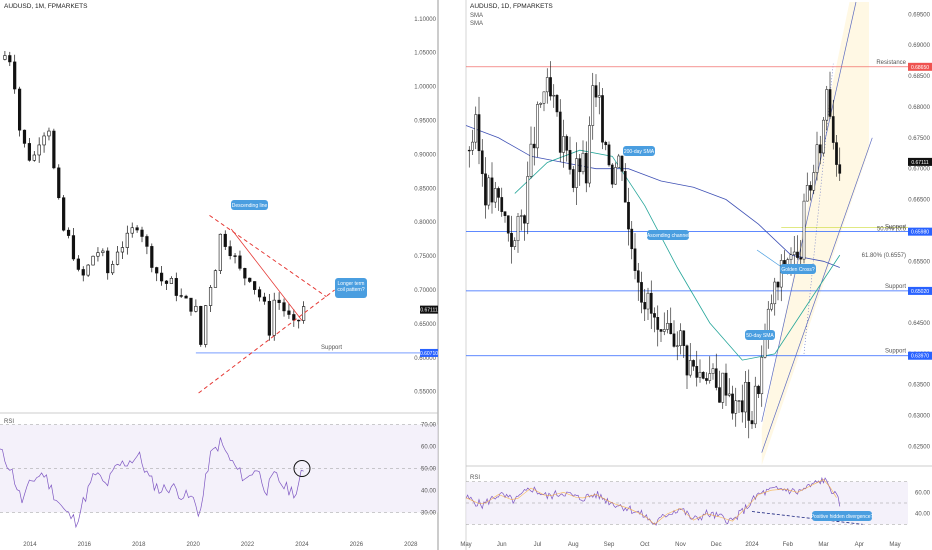  What do you see at coordinates (892, 229) in the screenshot?
I see `fib-50-label: 50.0% (0.6` at bounding box center [892, 229].